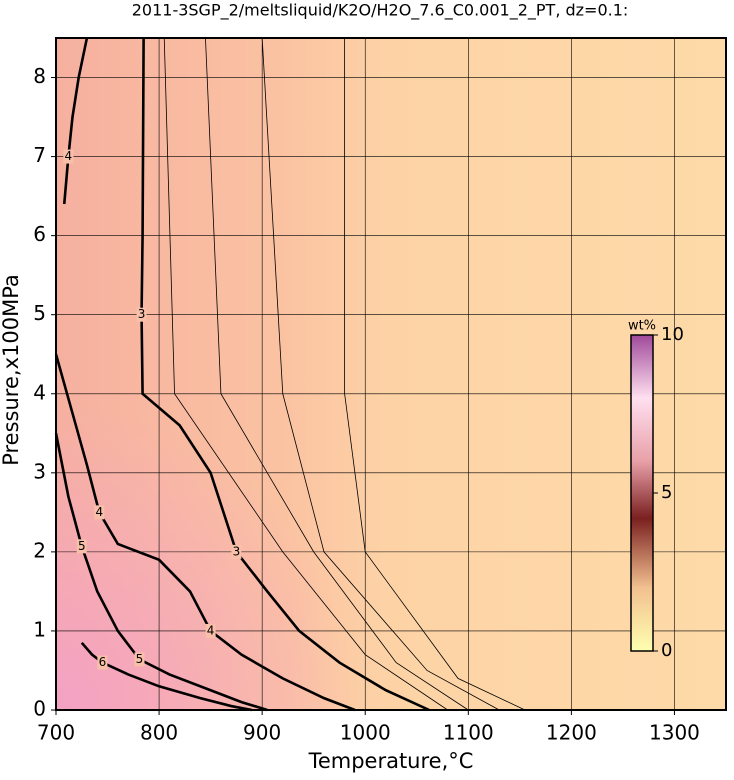  What do you see at coordinates (56, 733) in the screenshot?
I see `x-tick-label: 700` at bounding box center [56, 733].